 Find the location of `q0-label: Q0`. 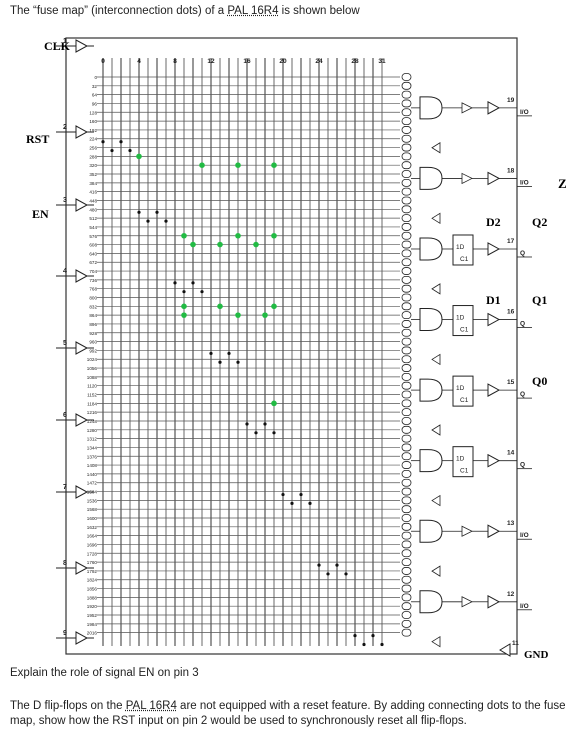

q0-label: Q0 is located at coordinates (539, 381).